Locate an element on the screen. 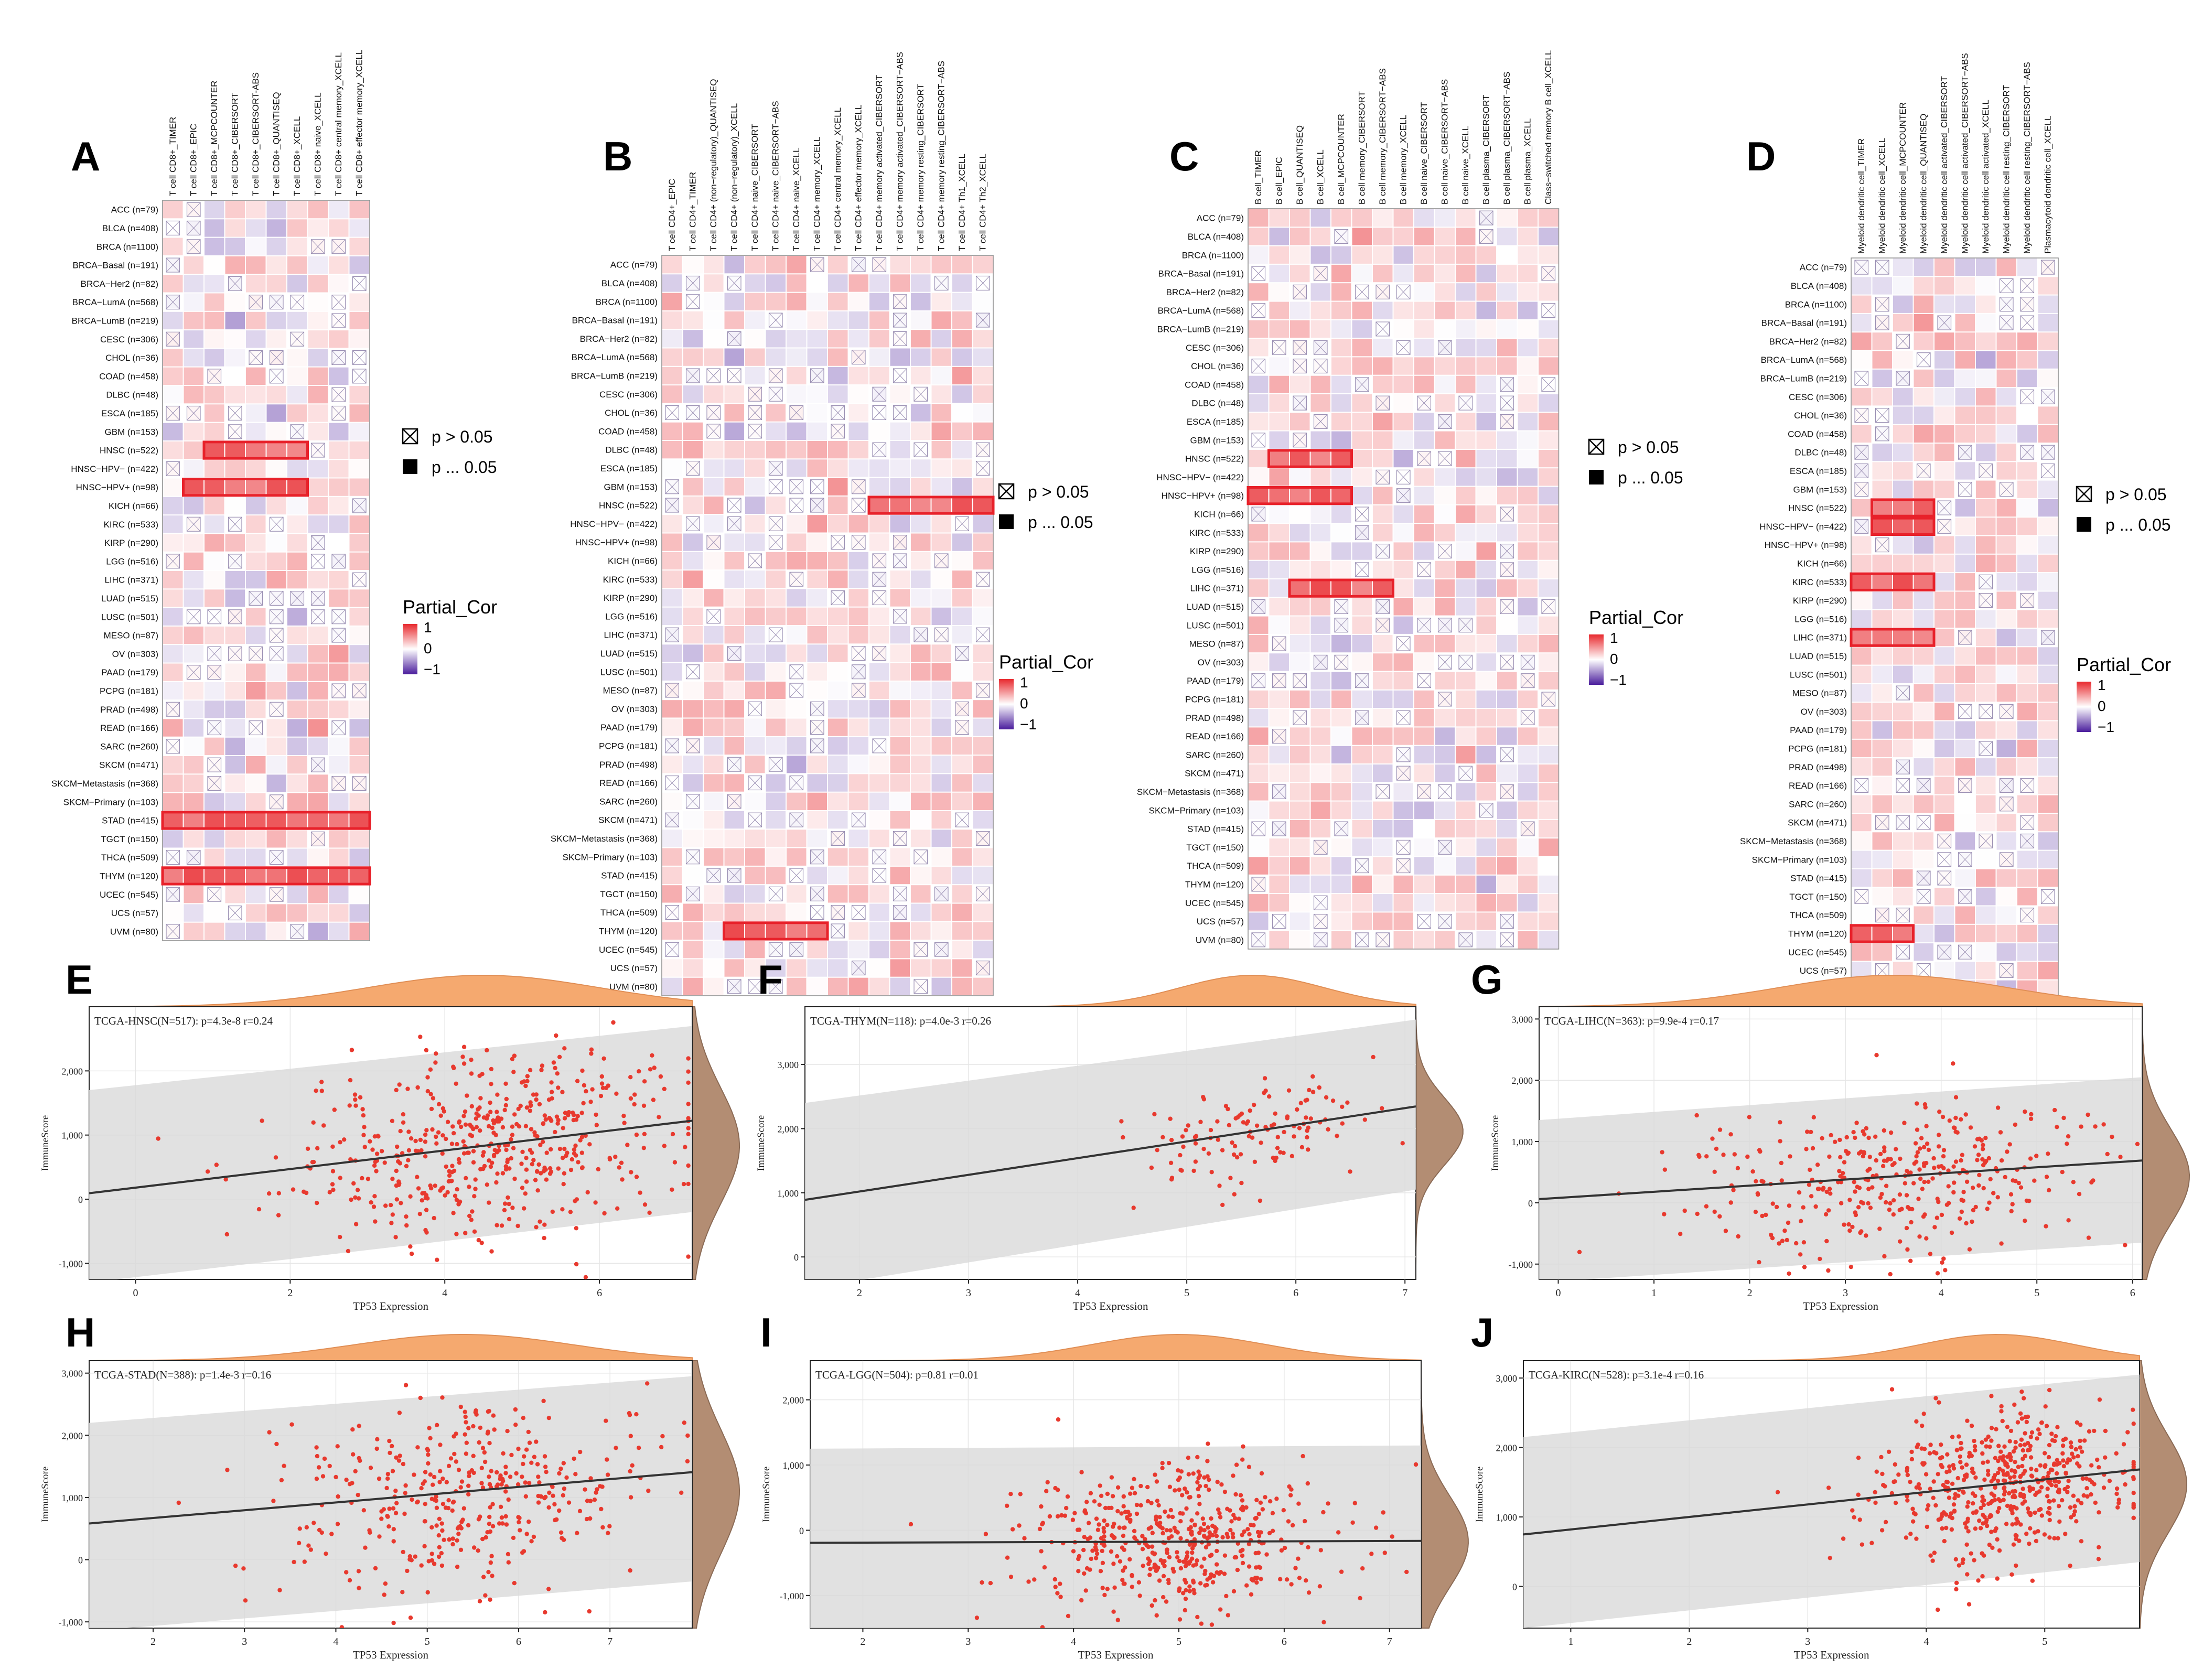 The width and height of the screenshot is (2203, 1680). row-label: STAD (n=415) is located at coordinates (1215, 829).